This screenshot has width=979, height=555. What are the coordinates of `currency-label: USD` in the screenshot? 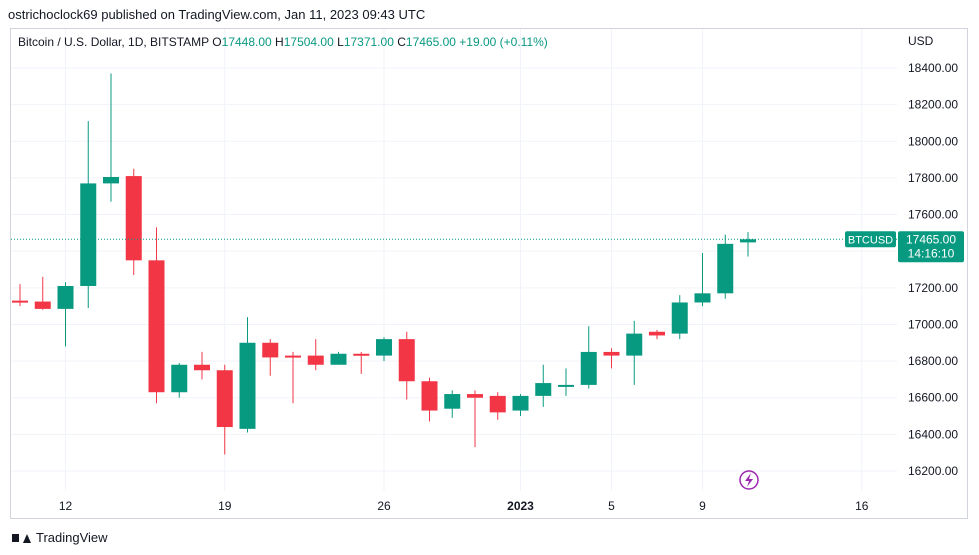 It's located at (921, 41).